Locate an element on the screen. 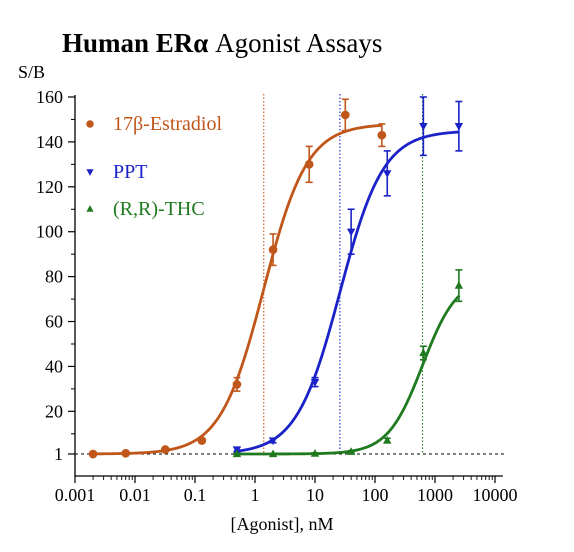  chart-title: Human ERα Agonist Assays is located at coordinates (222, 43).